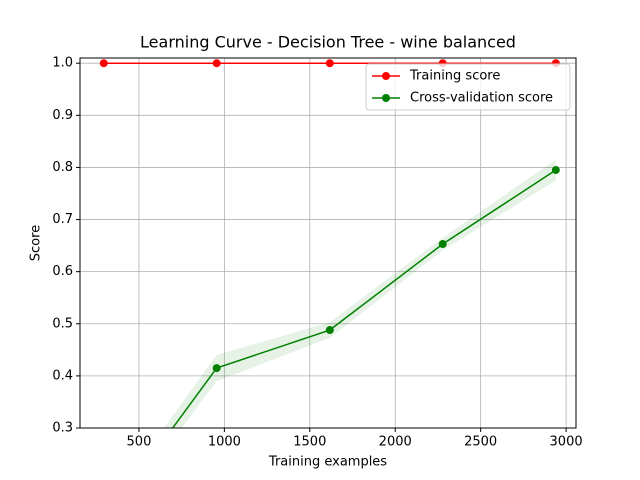 The width and height of the screenshot is (640, 480). Describe the element at coordinates (309, 442) in the screenshot. I see `x-tick-label: 1500` at that location.